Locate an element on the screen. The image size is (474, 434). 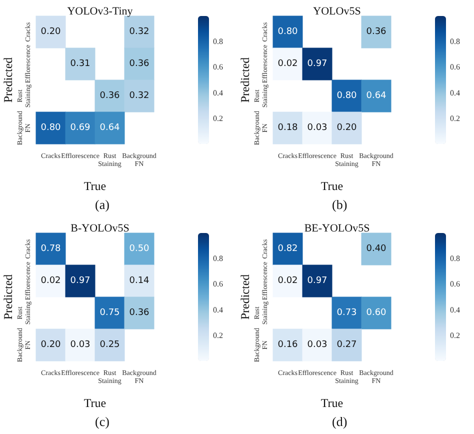
chart-title: B-YOLOv5S is located at coordinates (100, 228).